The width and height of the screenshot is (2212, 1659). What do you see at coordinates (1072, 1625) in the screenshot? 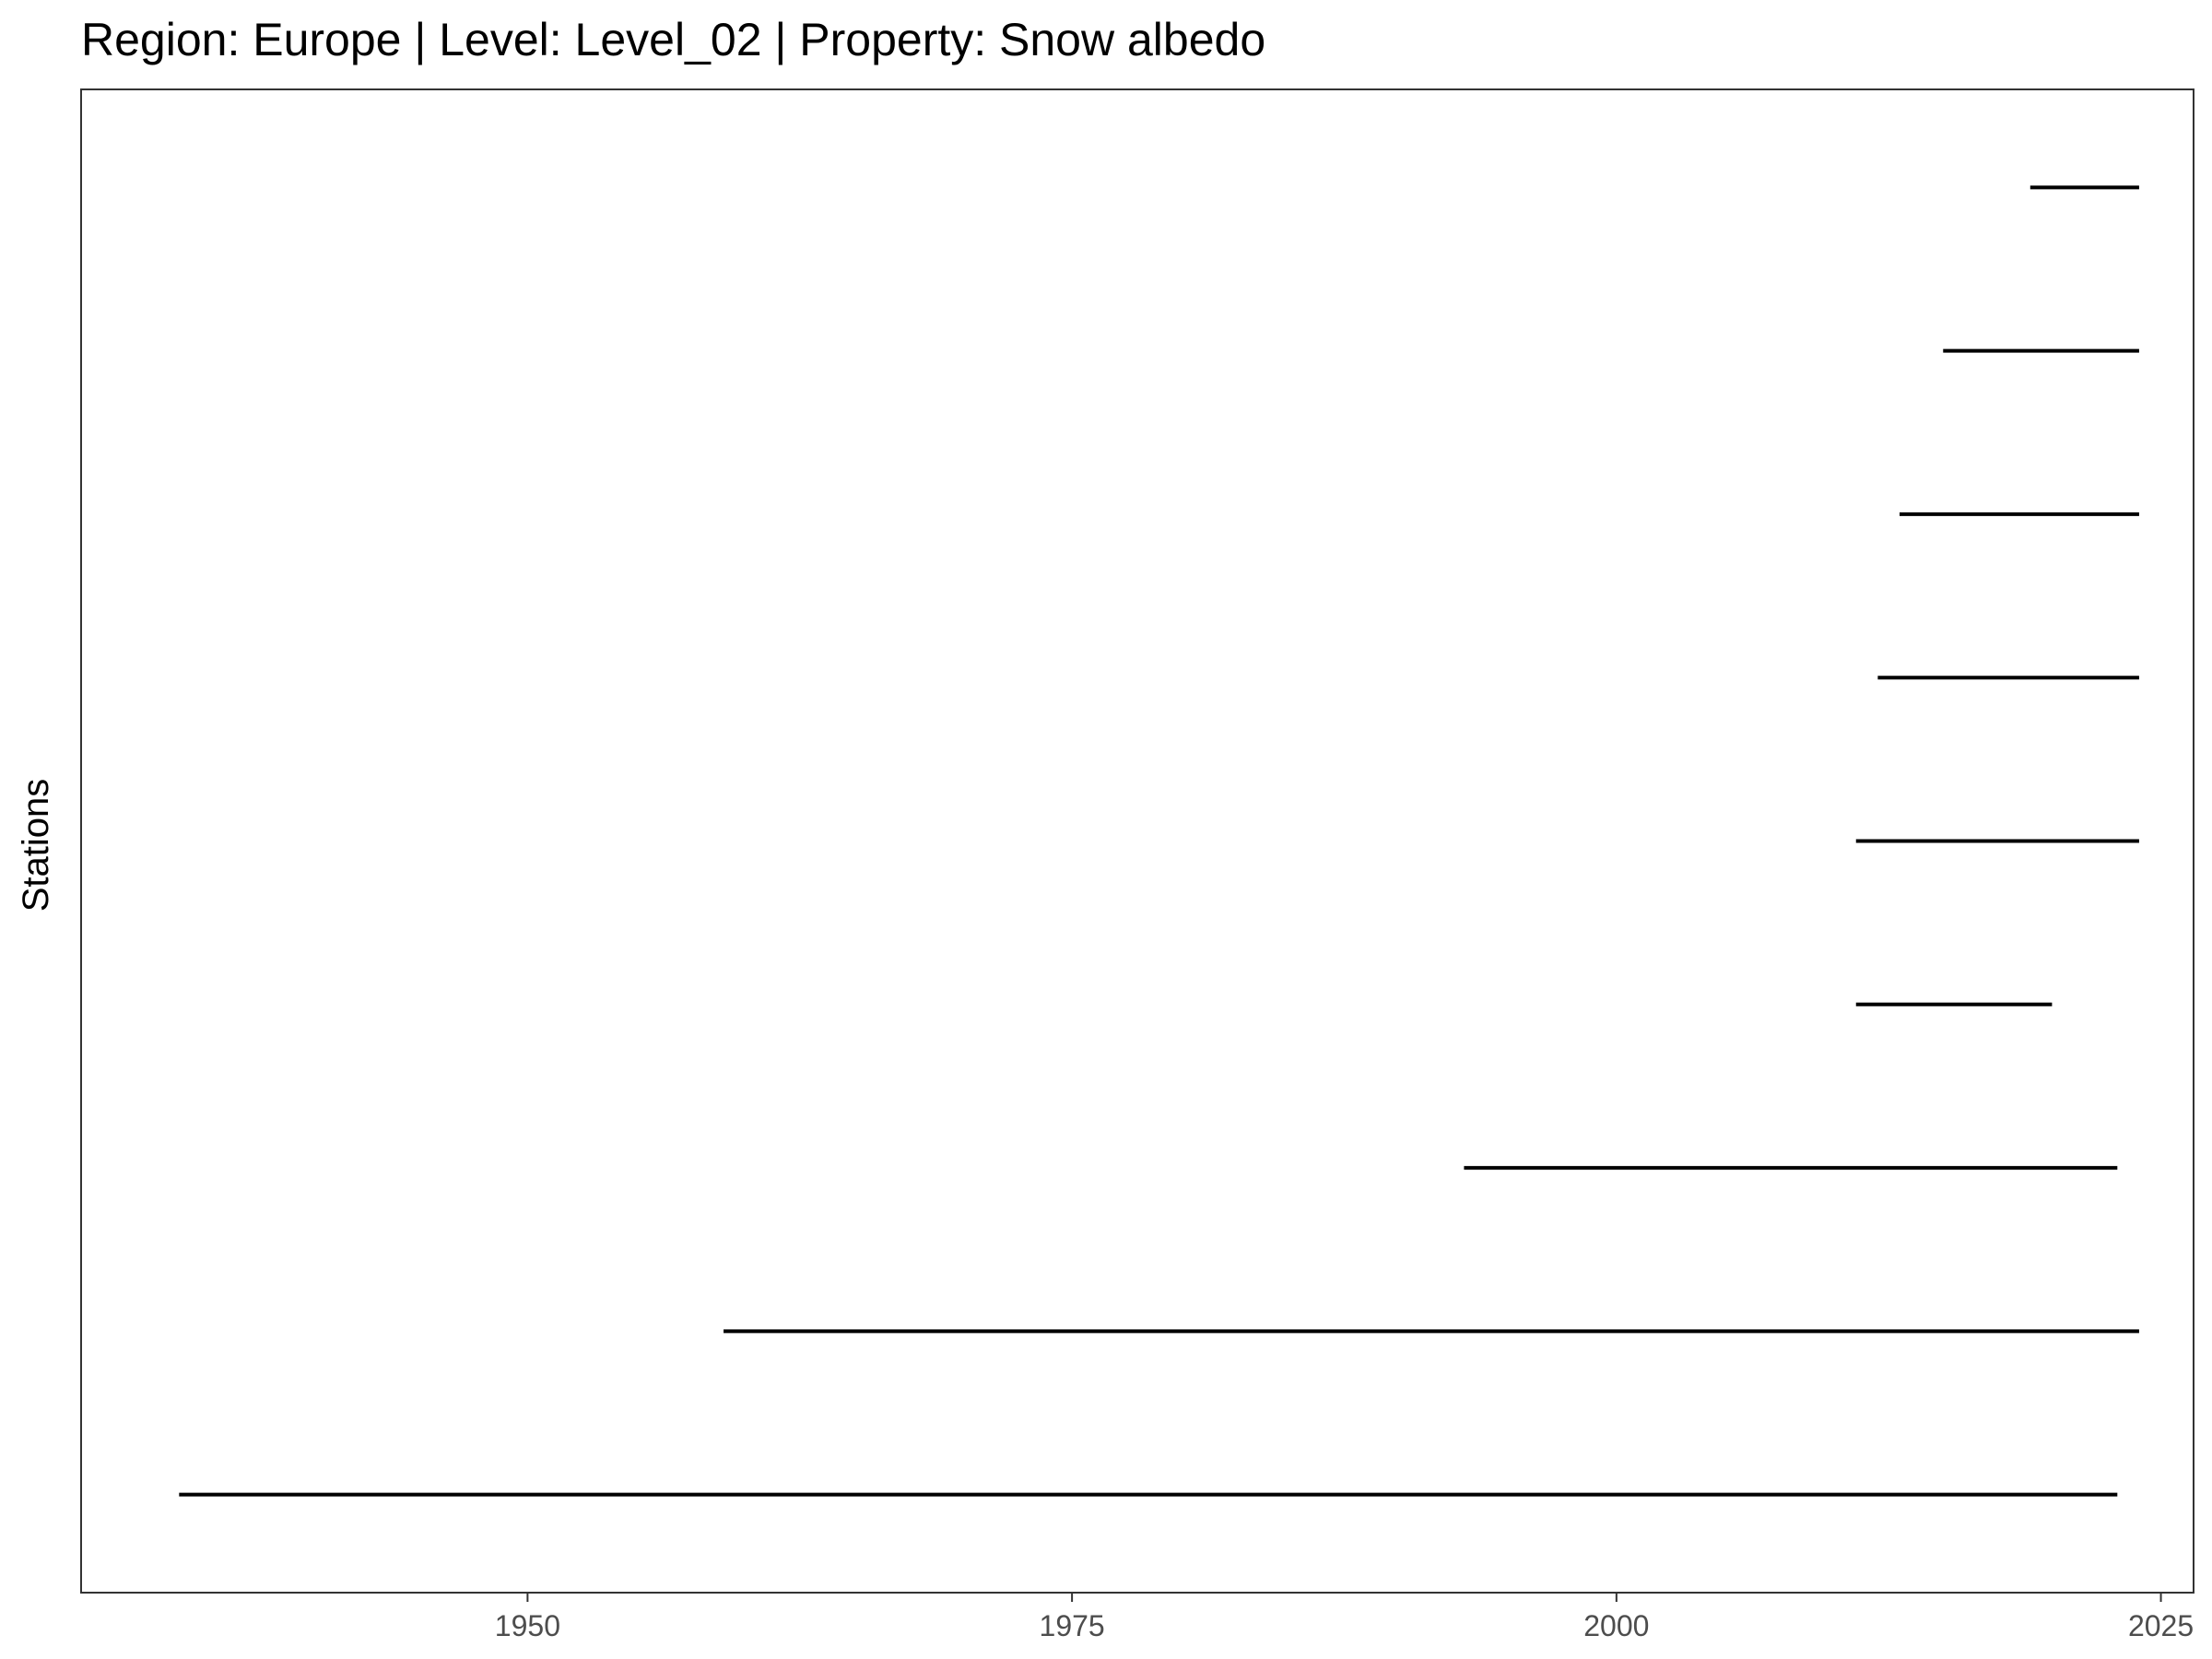
I see `x-tick-label: 1975` at bounding box center [1072, 1625].